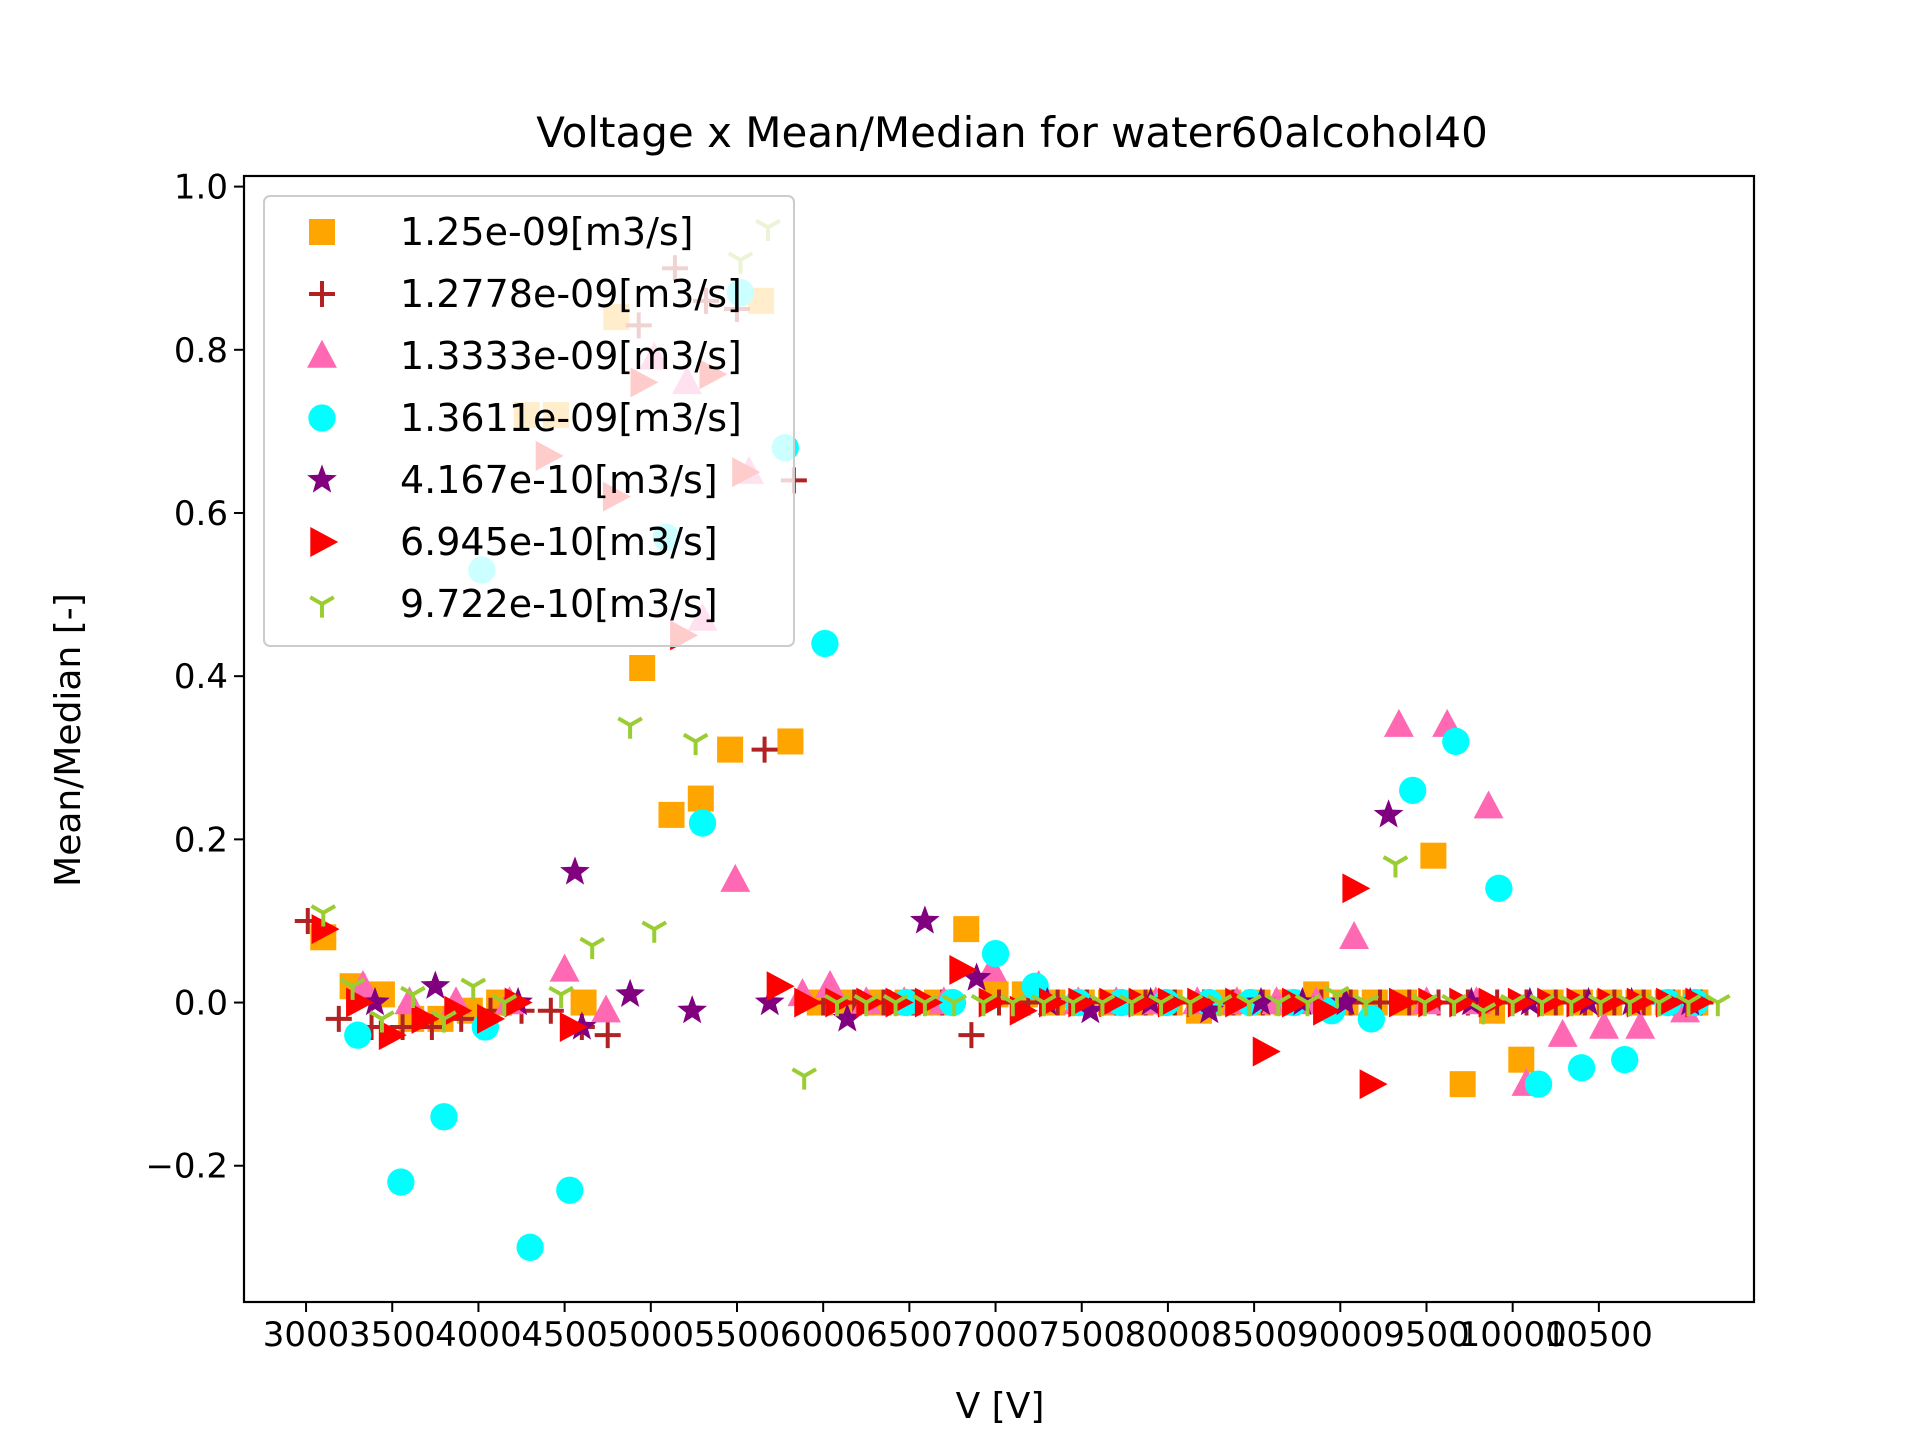 The image size is (1920, 1440). I want to click on legend-label: 9.722e-10[m3/s], so click(559, 604).